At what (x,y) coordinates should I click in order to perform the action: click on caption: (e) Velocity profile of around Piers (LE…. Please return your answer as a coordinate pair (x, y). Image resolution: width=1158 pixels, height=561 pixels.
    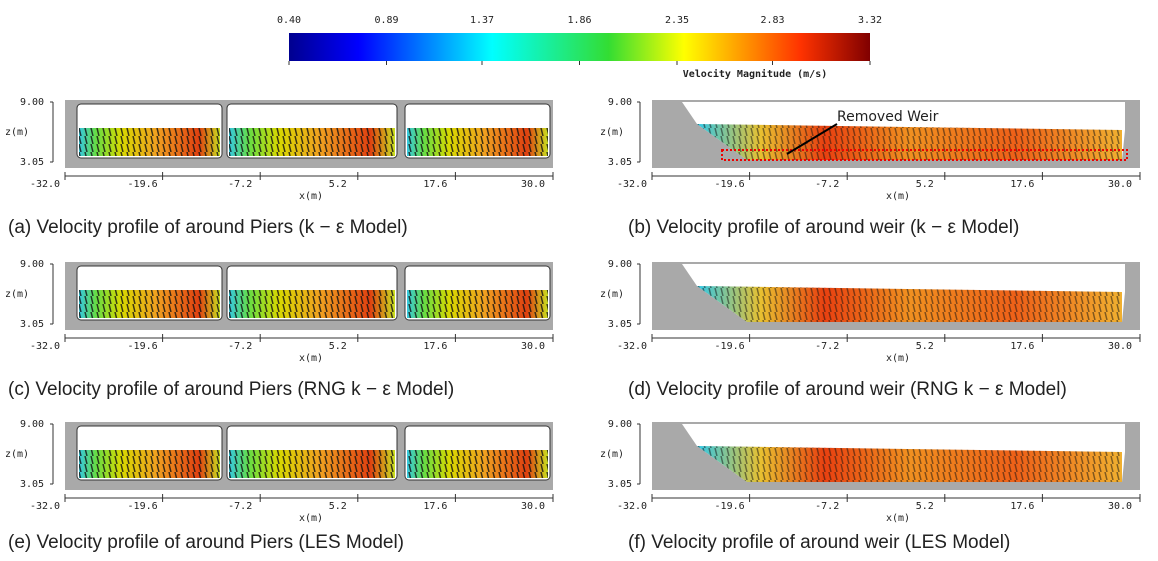
    Looking at the image, I should click on (206, 542).